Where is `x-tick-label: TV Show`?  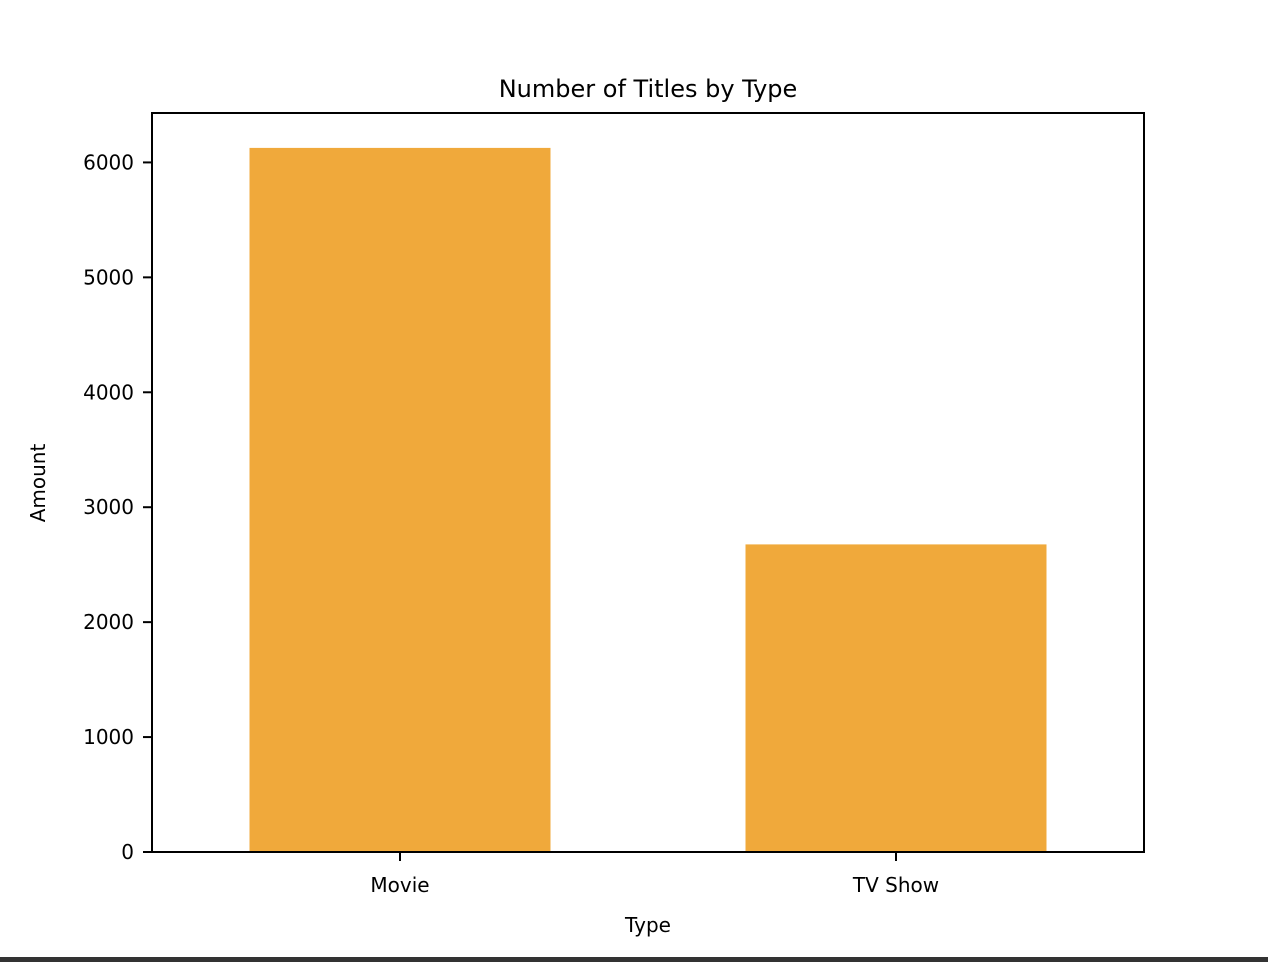 x-tick-label: TV Show is located at coordinates (895, 885).